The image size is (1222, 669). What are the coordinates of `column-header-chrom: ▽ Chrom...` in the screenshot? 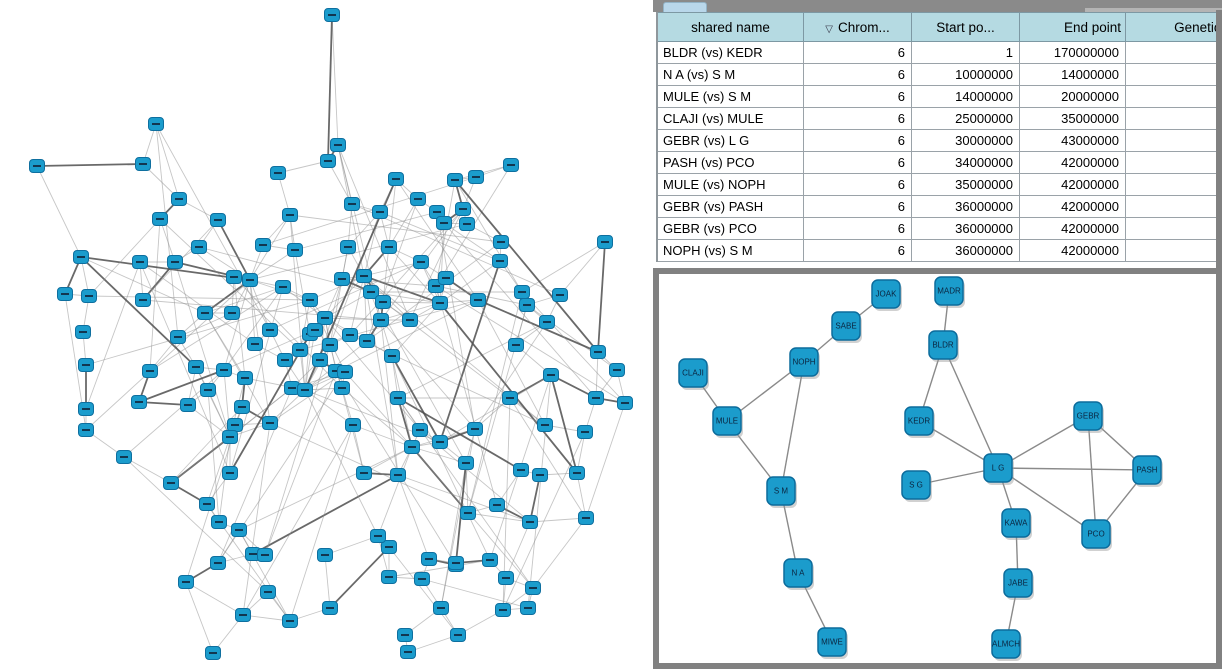 It's located at (857, 27).